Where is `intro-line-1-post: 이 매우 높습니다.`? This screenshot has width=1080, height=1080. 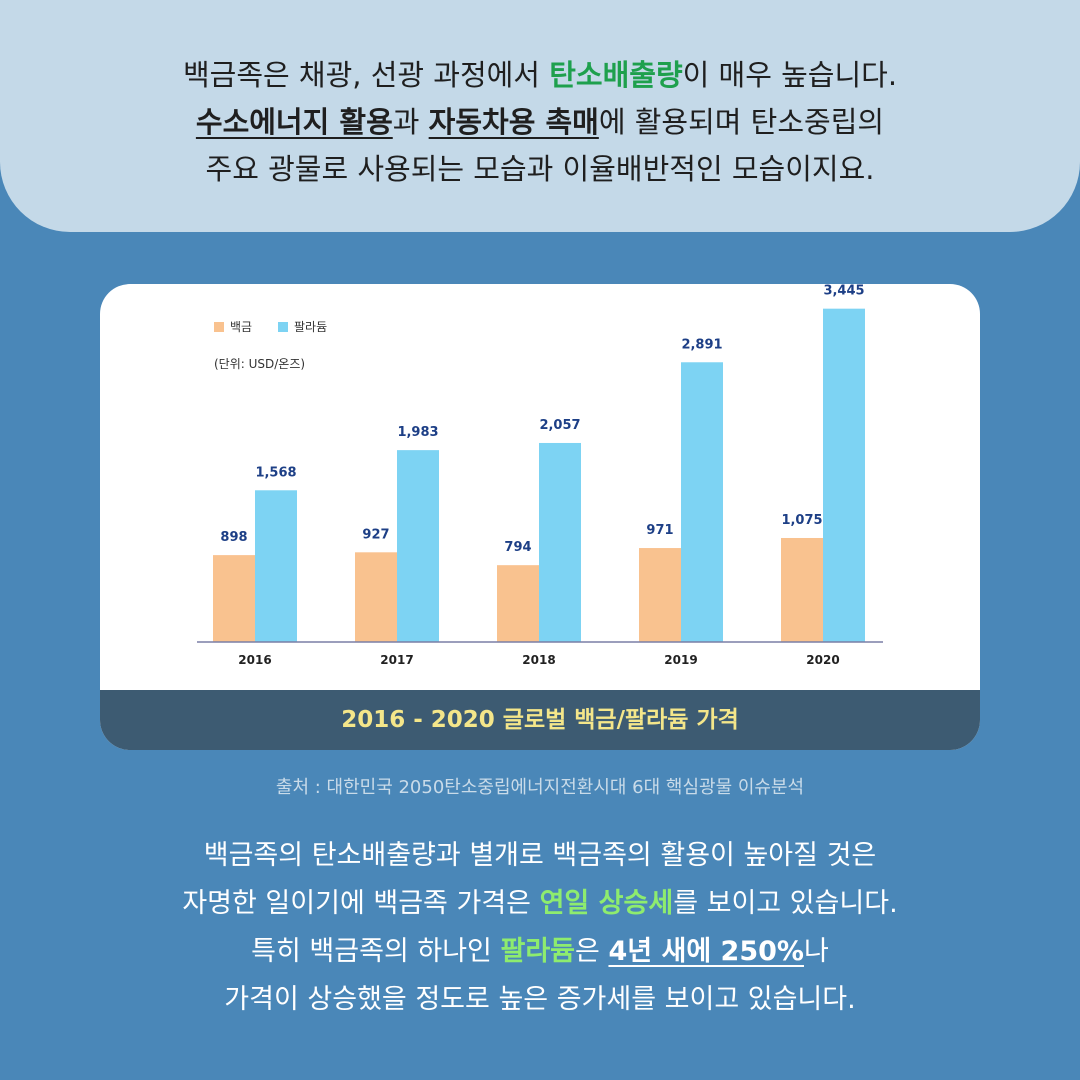 intro-line-1-post: 이 매우 높습니다. is located at coordinates (790, 75).